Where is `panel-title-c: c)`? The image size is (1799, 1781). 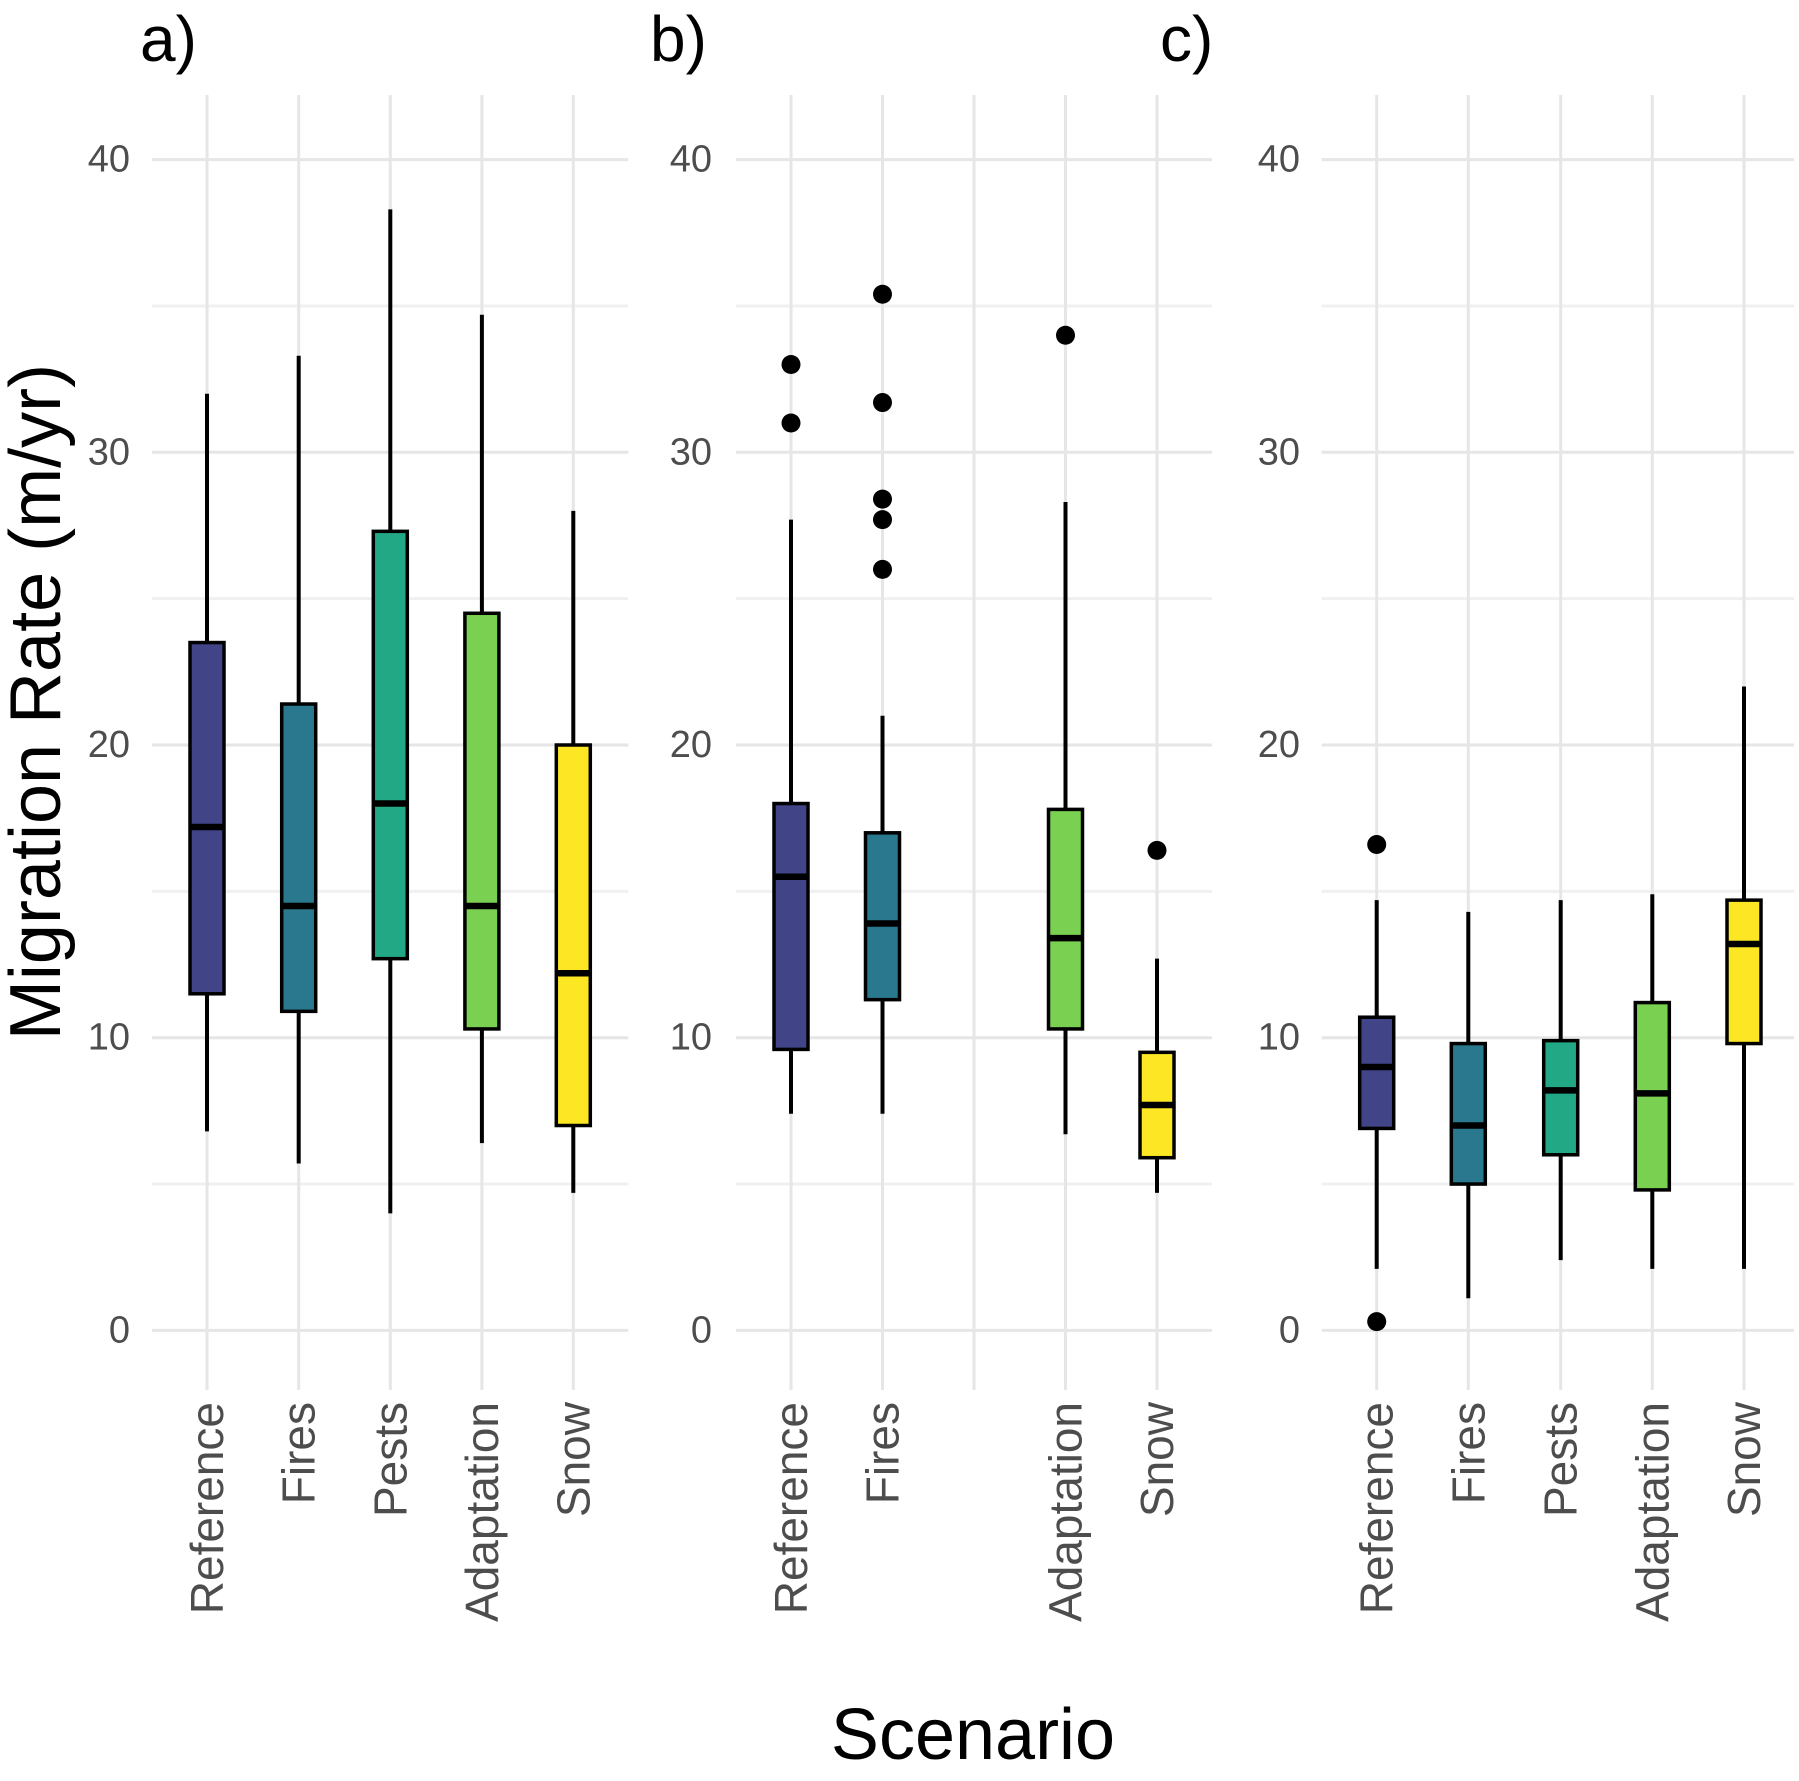 panel-title-c: c) is located at coordinates (1187, 39).